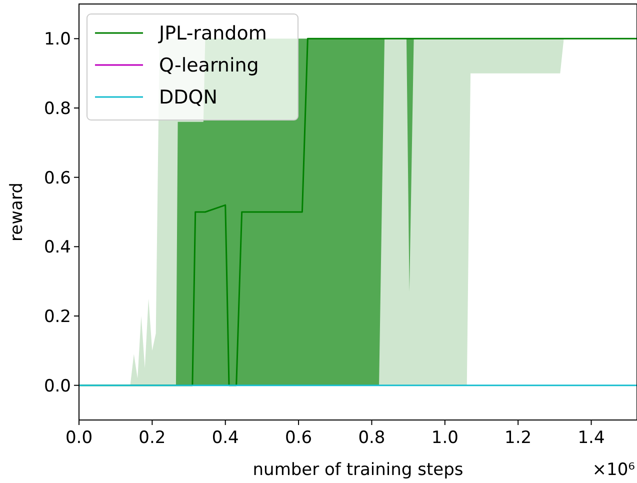 The image size is (637, 483). What do you see at coordinates (57, 316) in the screenshot?
I see `y-tick-label: 0.2` at bounding box center [57, 316].